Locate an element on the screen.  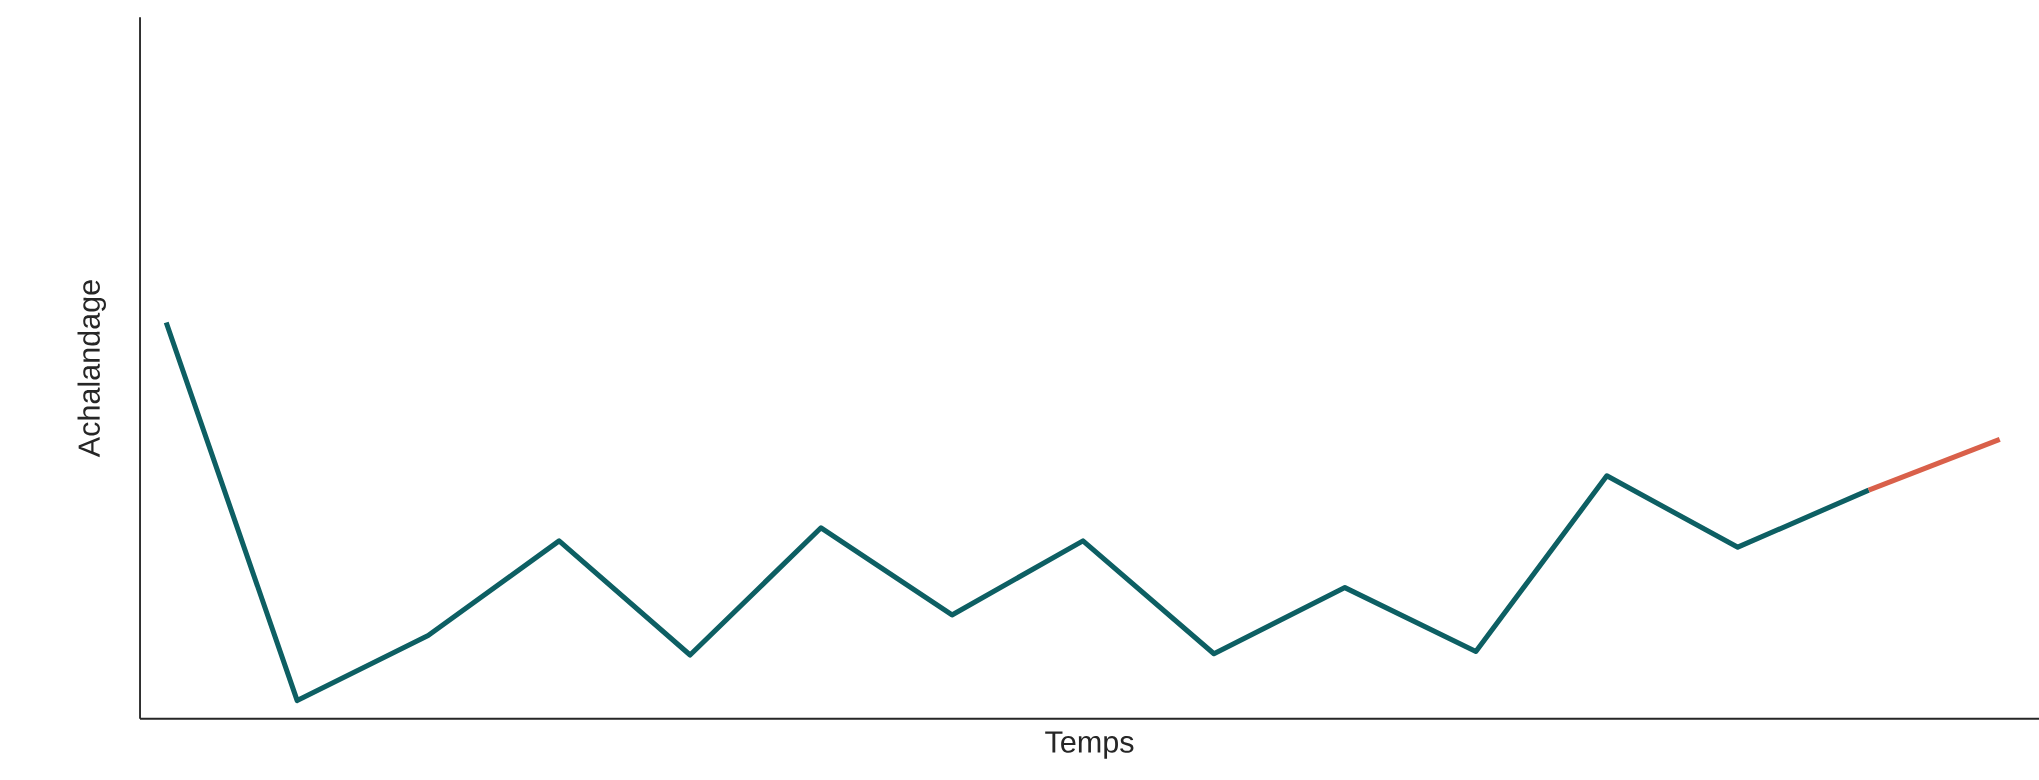
y-axis-title: Achalandage is located at coordinates (91, 369).